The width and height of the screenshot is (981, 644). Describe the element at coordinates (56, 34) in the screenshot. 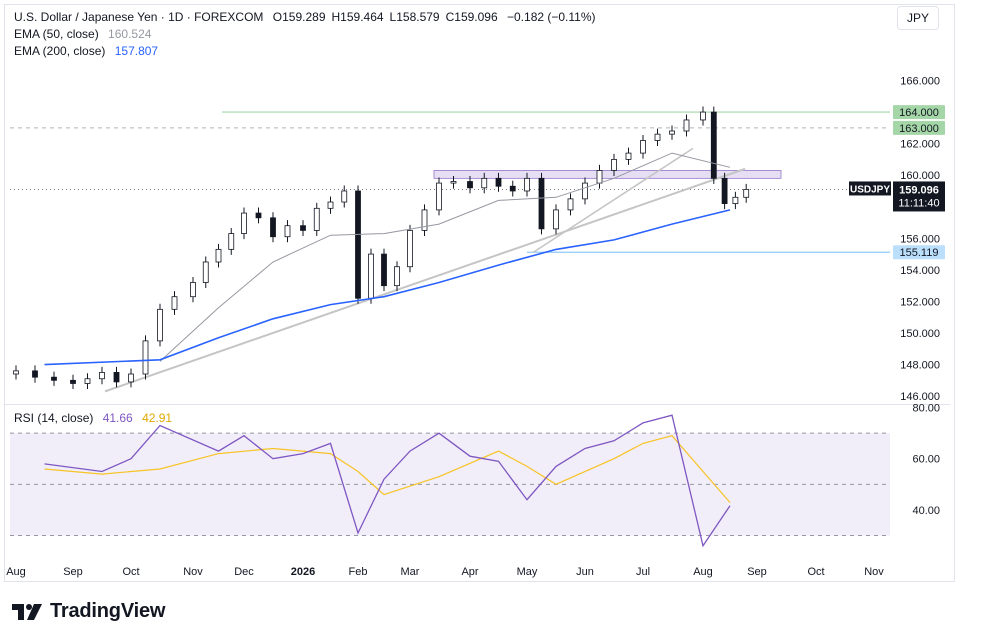

I see `ema50-label: EMA (50, close)` at that location.